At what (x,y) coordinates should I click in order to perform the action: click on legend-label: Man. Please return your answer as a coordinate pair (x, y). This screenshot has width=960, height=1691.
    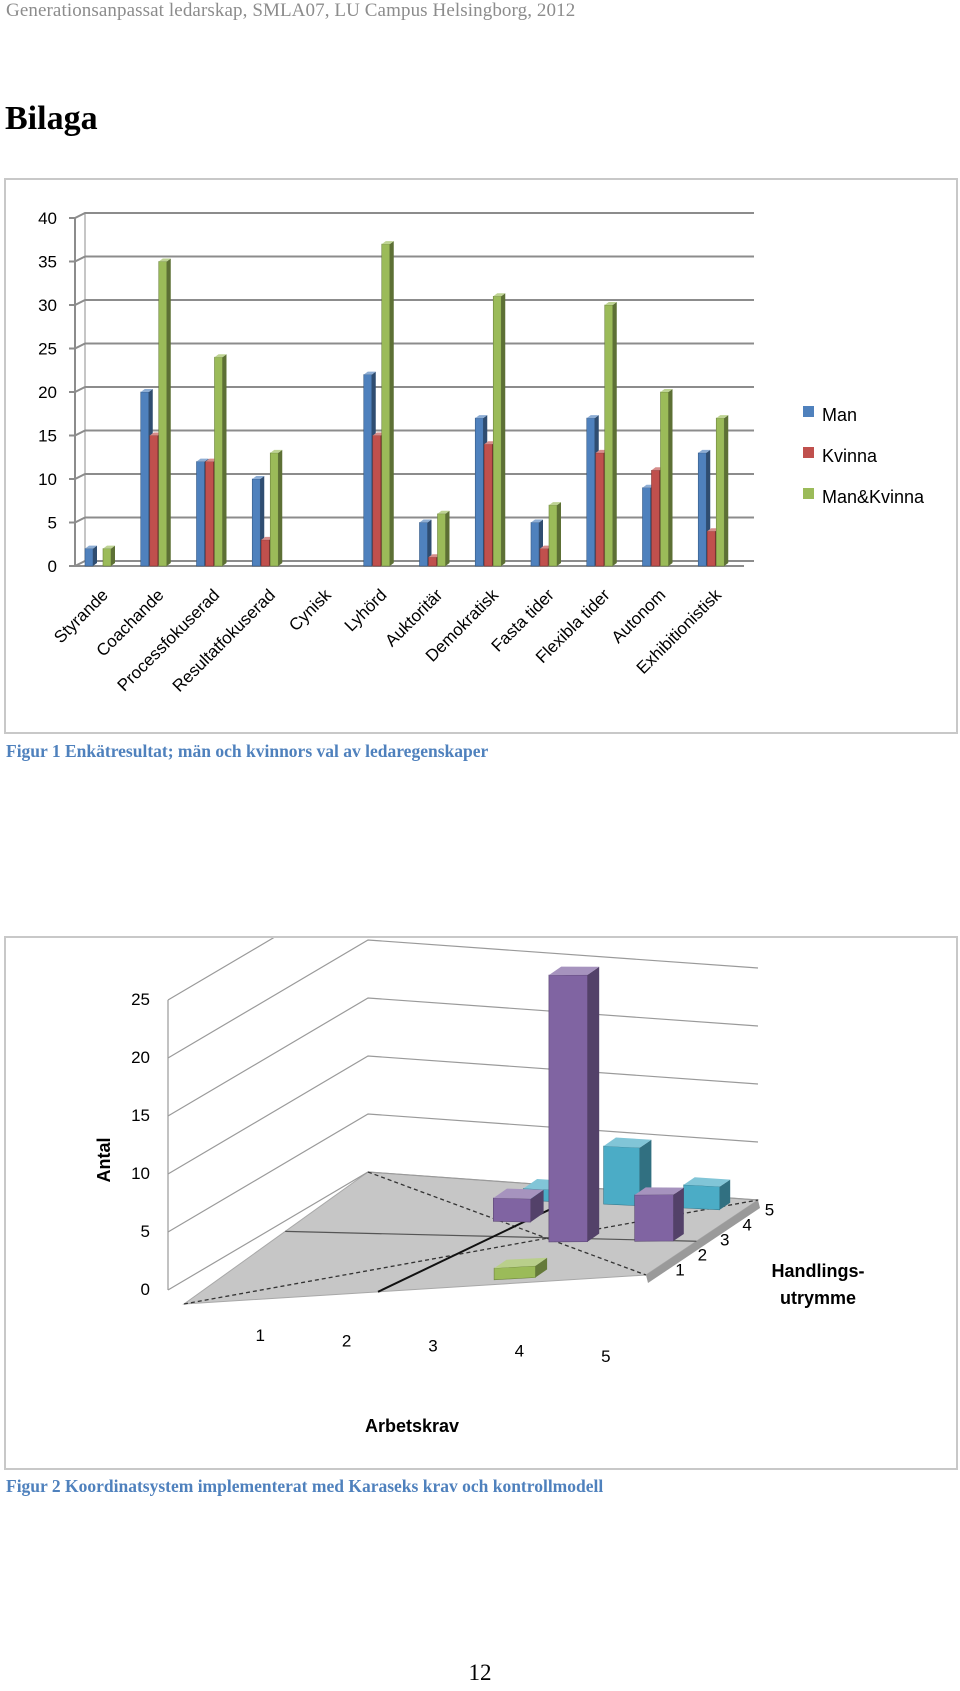
    Looking at the image, I should click on (839, 415).